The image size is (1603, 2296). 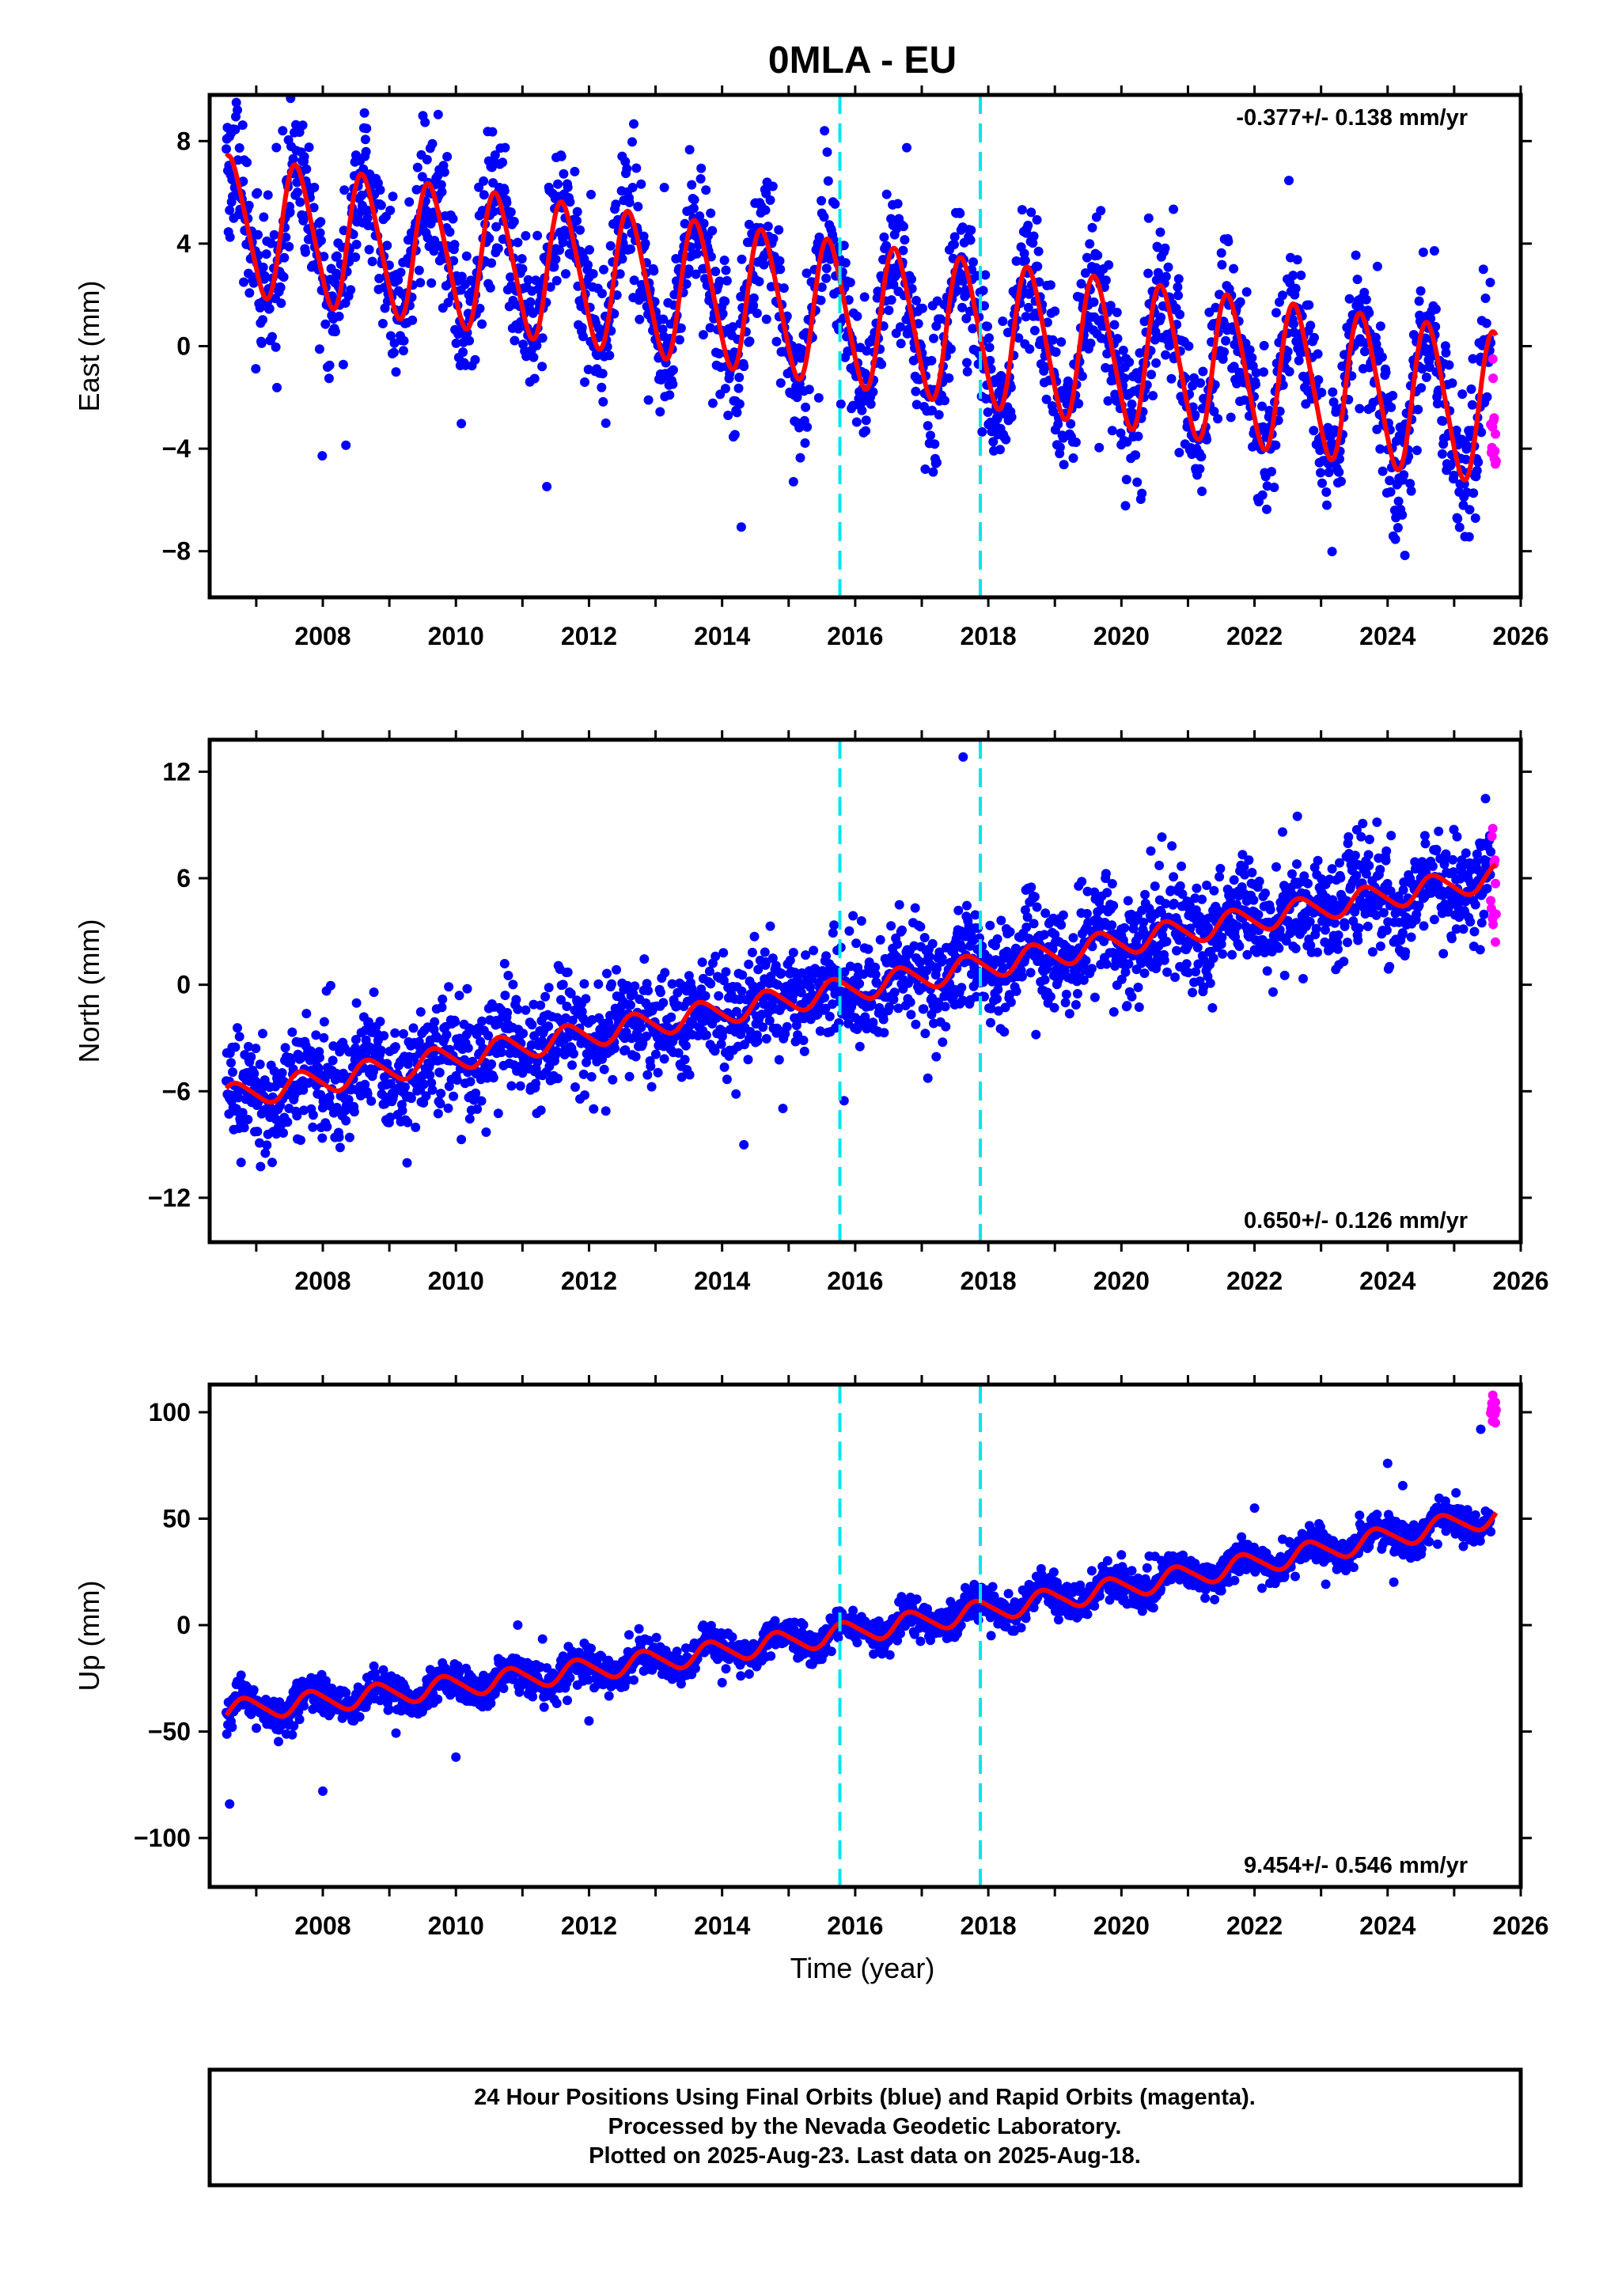 I want to click on rapid-point, so click(x=1494, y=418).